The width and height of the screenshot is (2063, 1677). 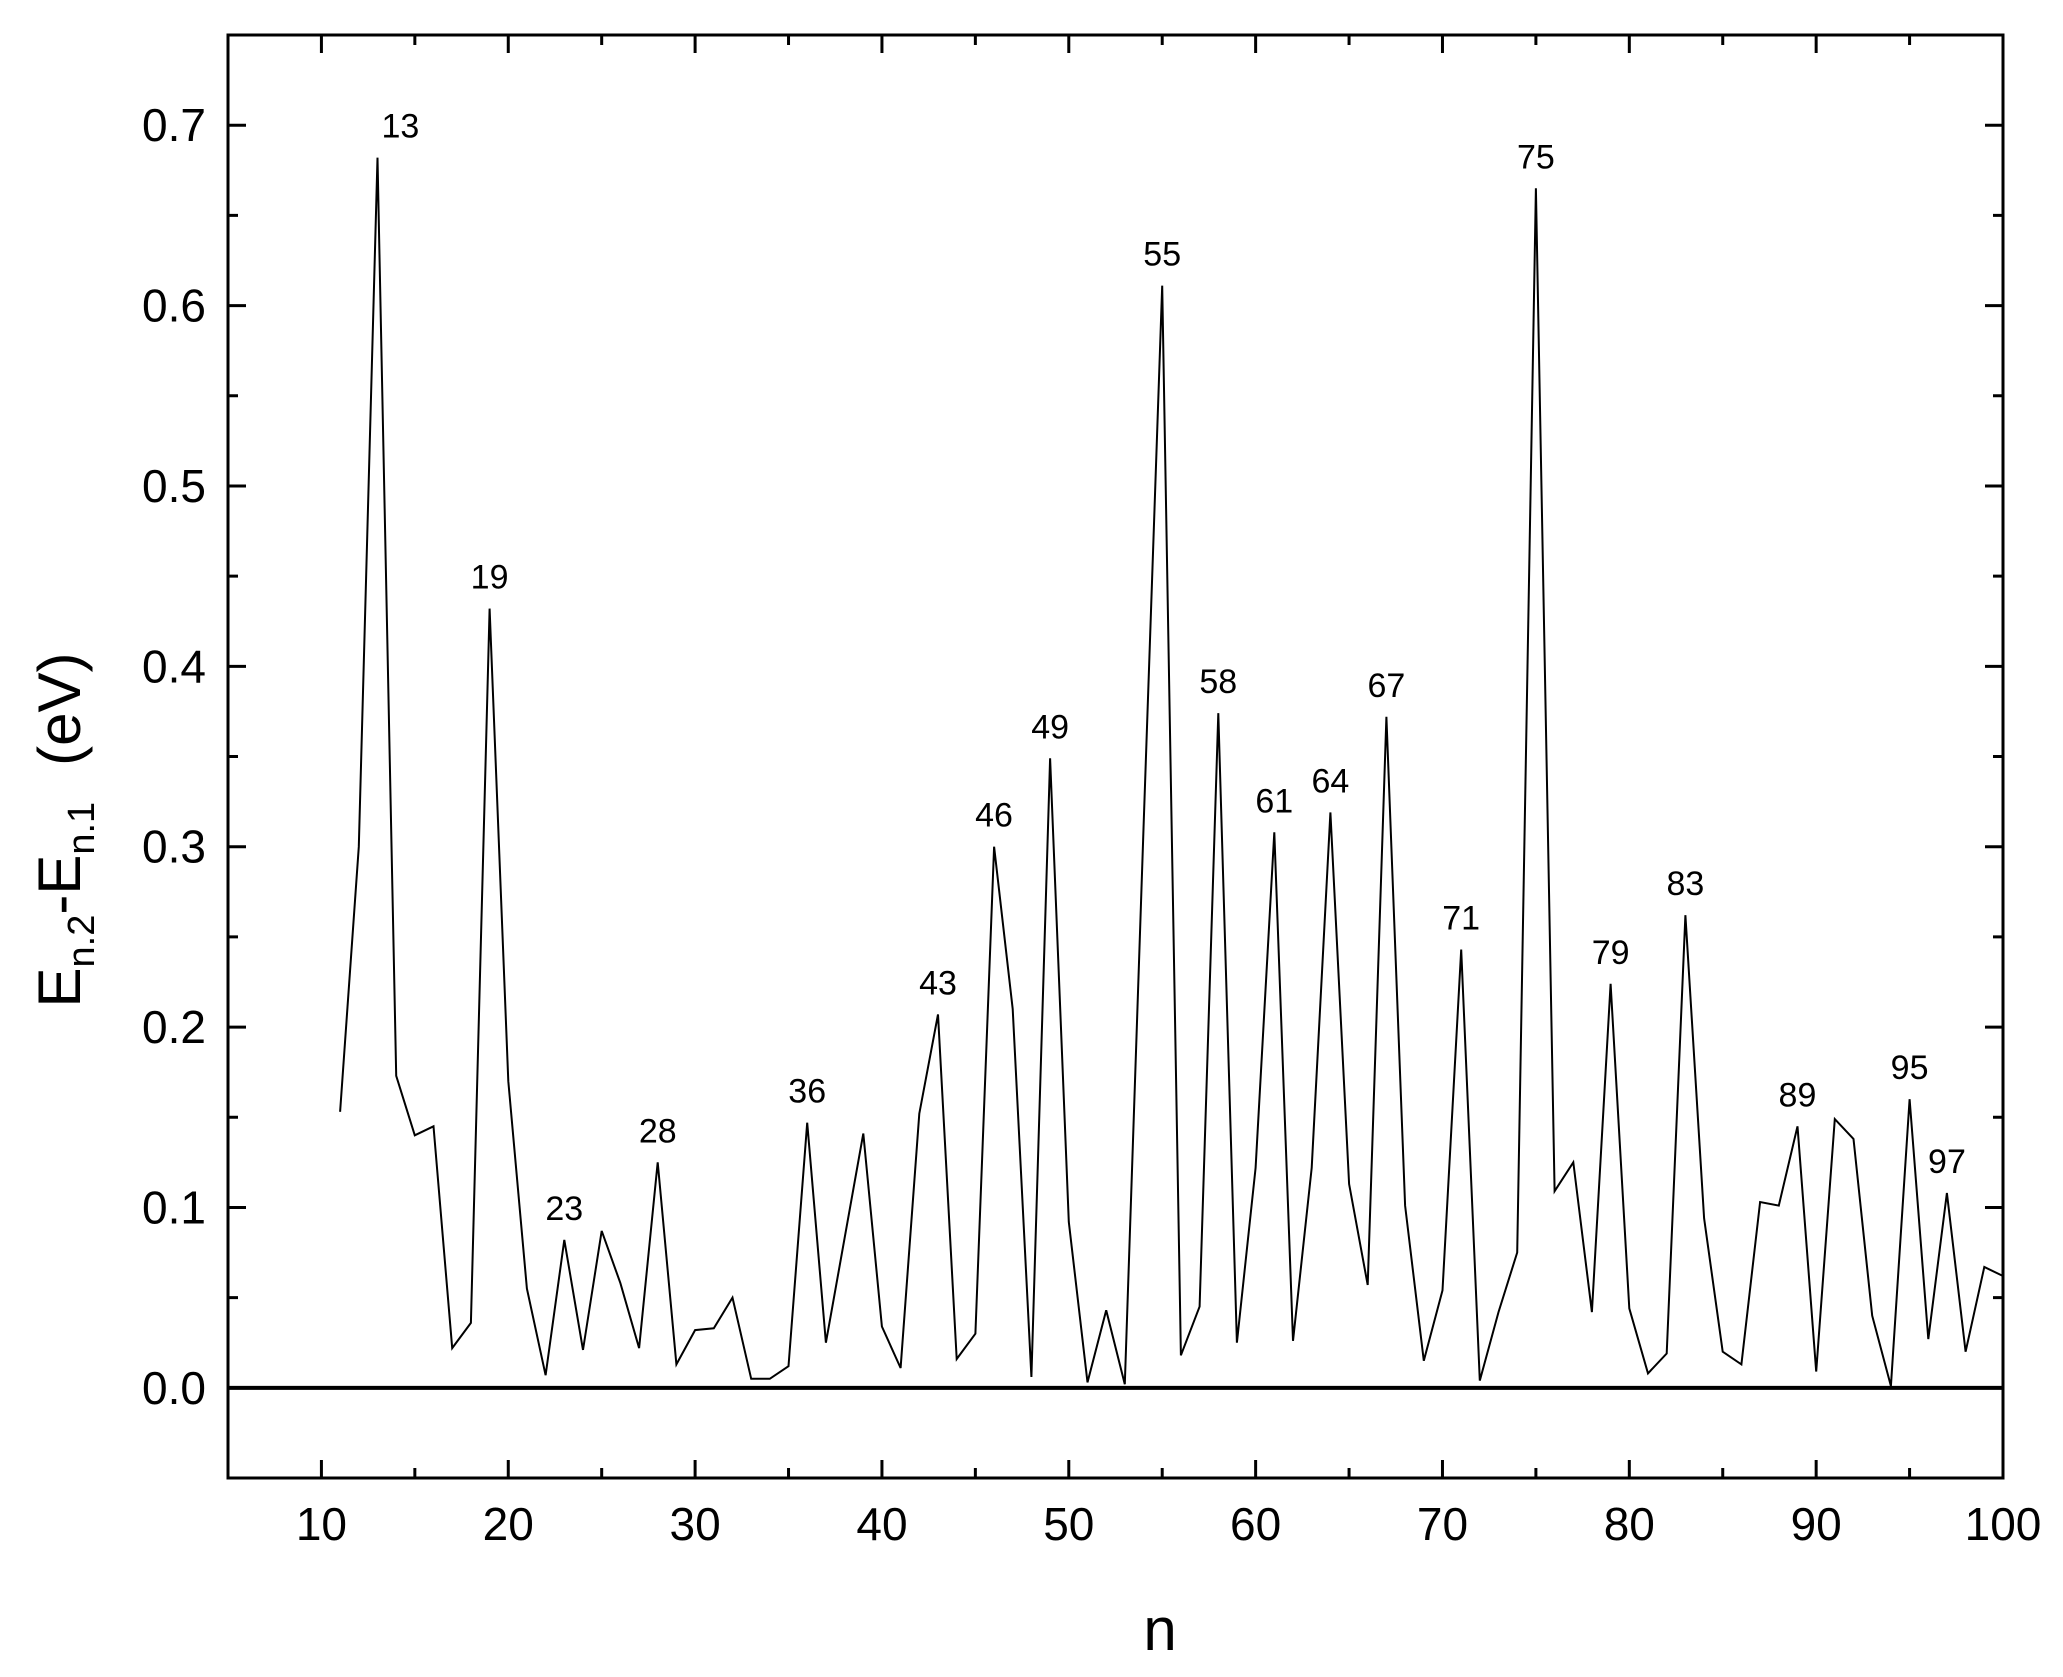 What do you see at coordinates (174, 125) in the screenshot?
I see `y-tick-label: 0.7` at bounding box center [174, 125].